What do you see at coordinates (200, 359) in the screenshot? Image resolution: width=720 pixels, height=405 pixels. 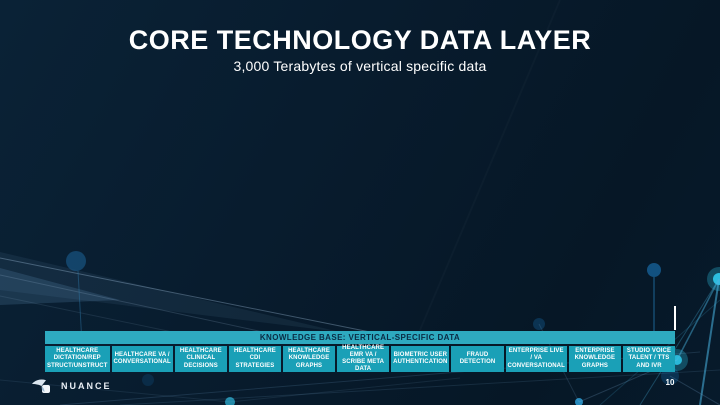 I see `kb-item: HEALTHCARE CLINICAL DECISIONS` at bounding box center [200, 359].